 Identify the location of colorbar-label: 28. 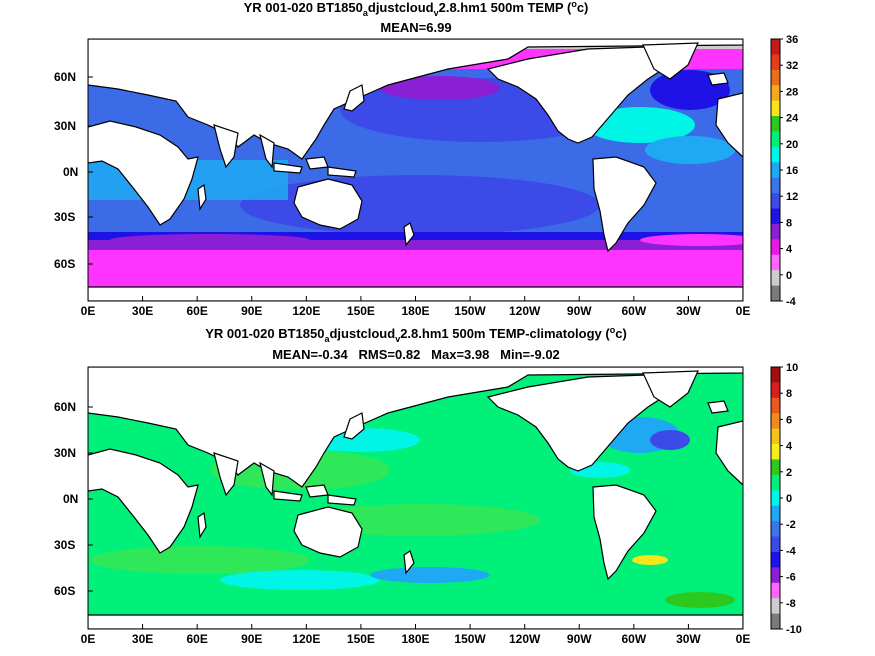
(792, 92).